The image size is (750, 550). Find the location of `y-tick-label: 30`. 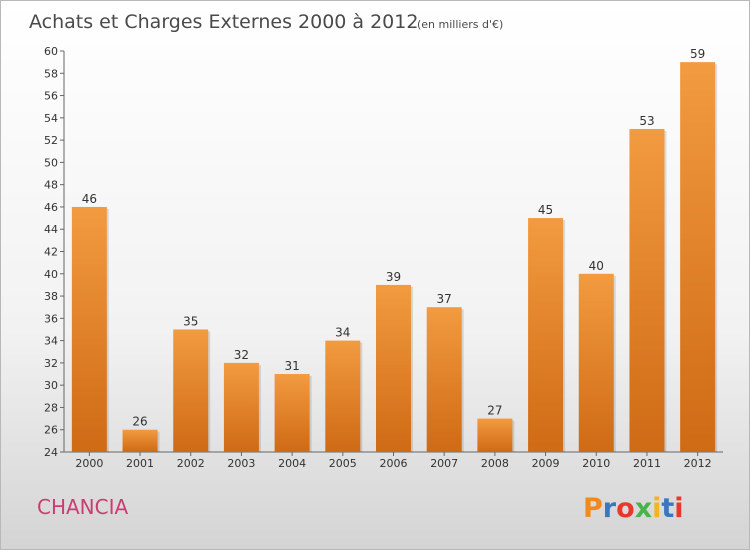

y-tick-label: 30 is located at coordinates (51, 385).